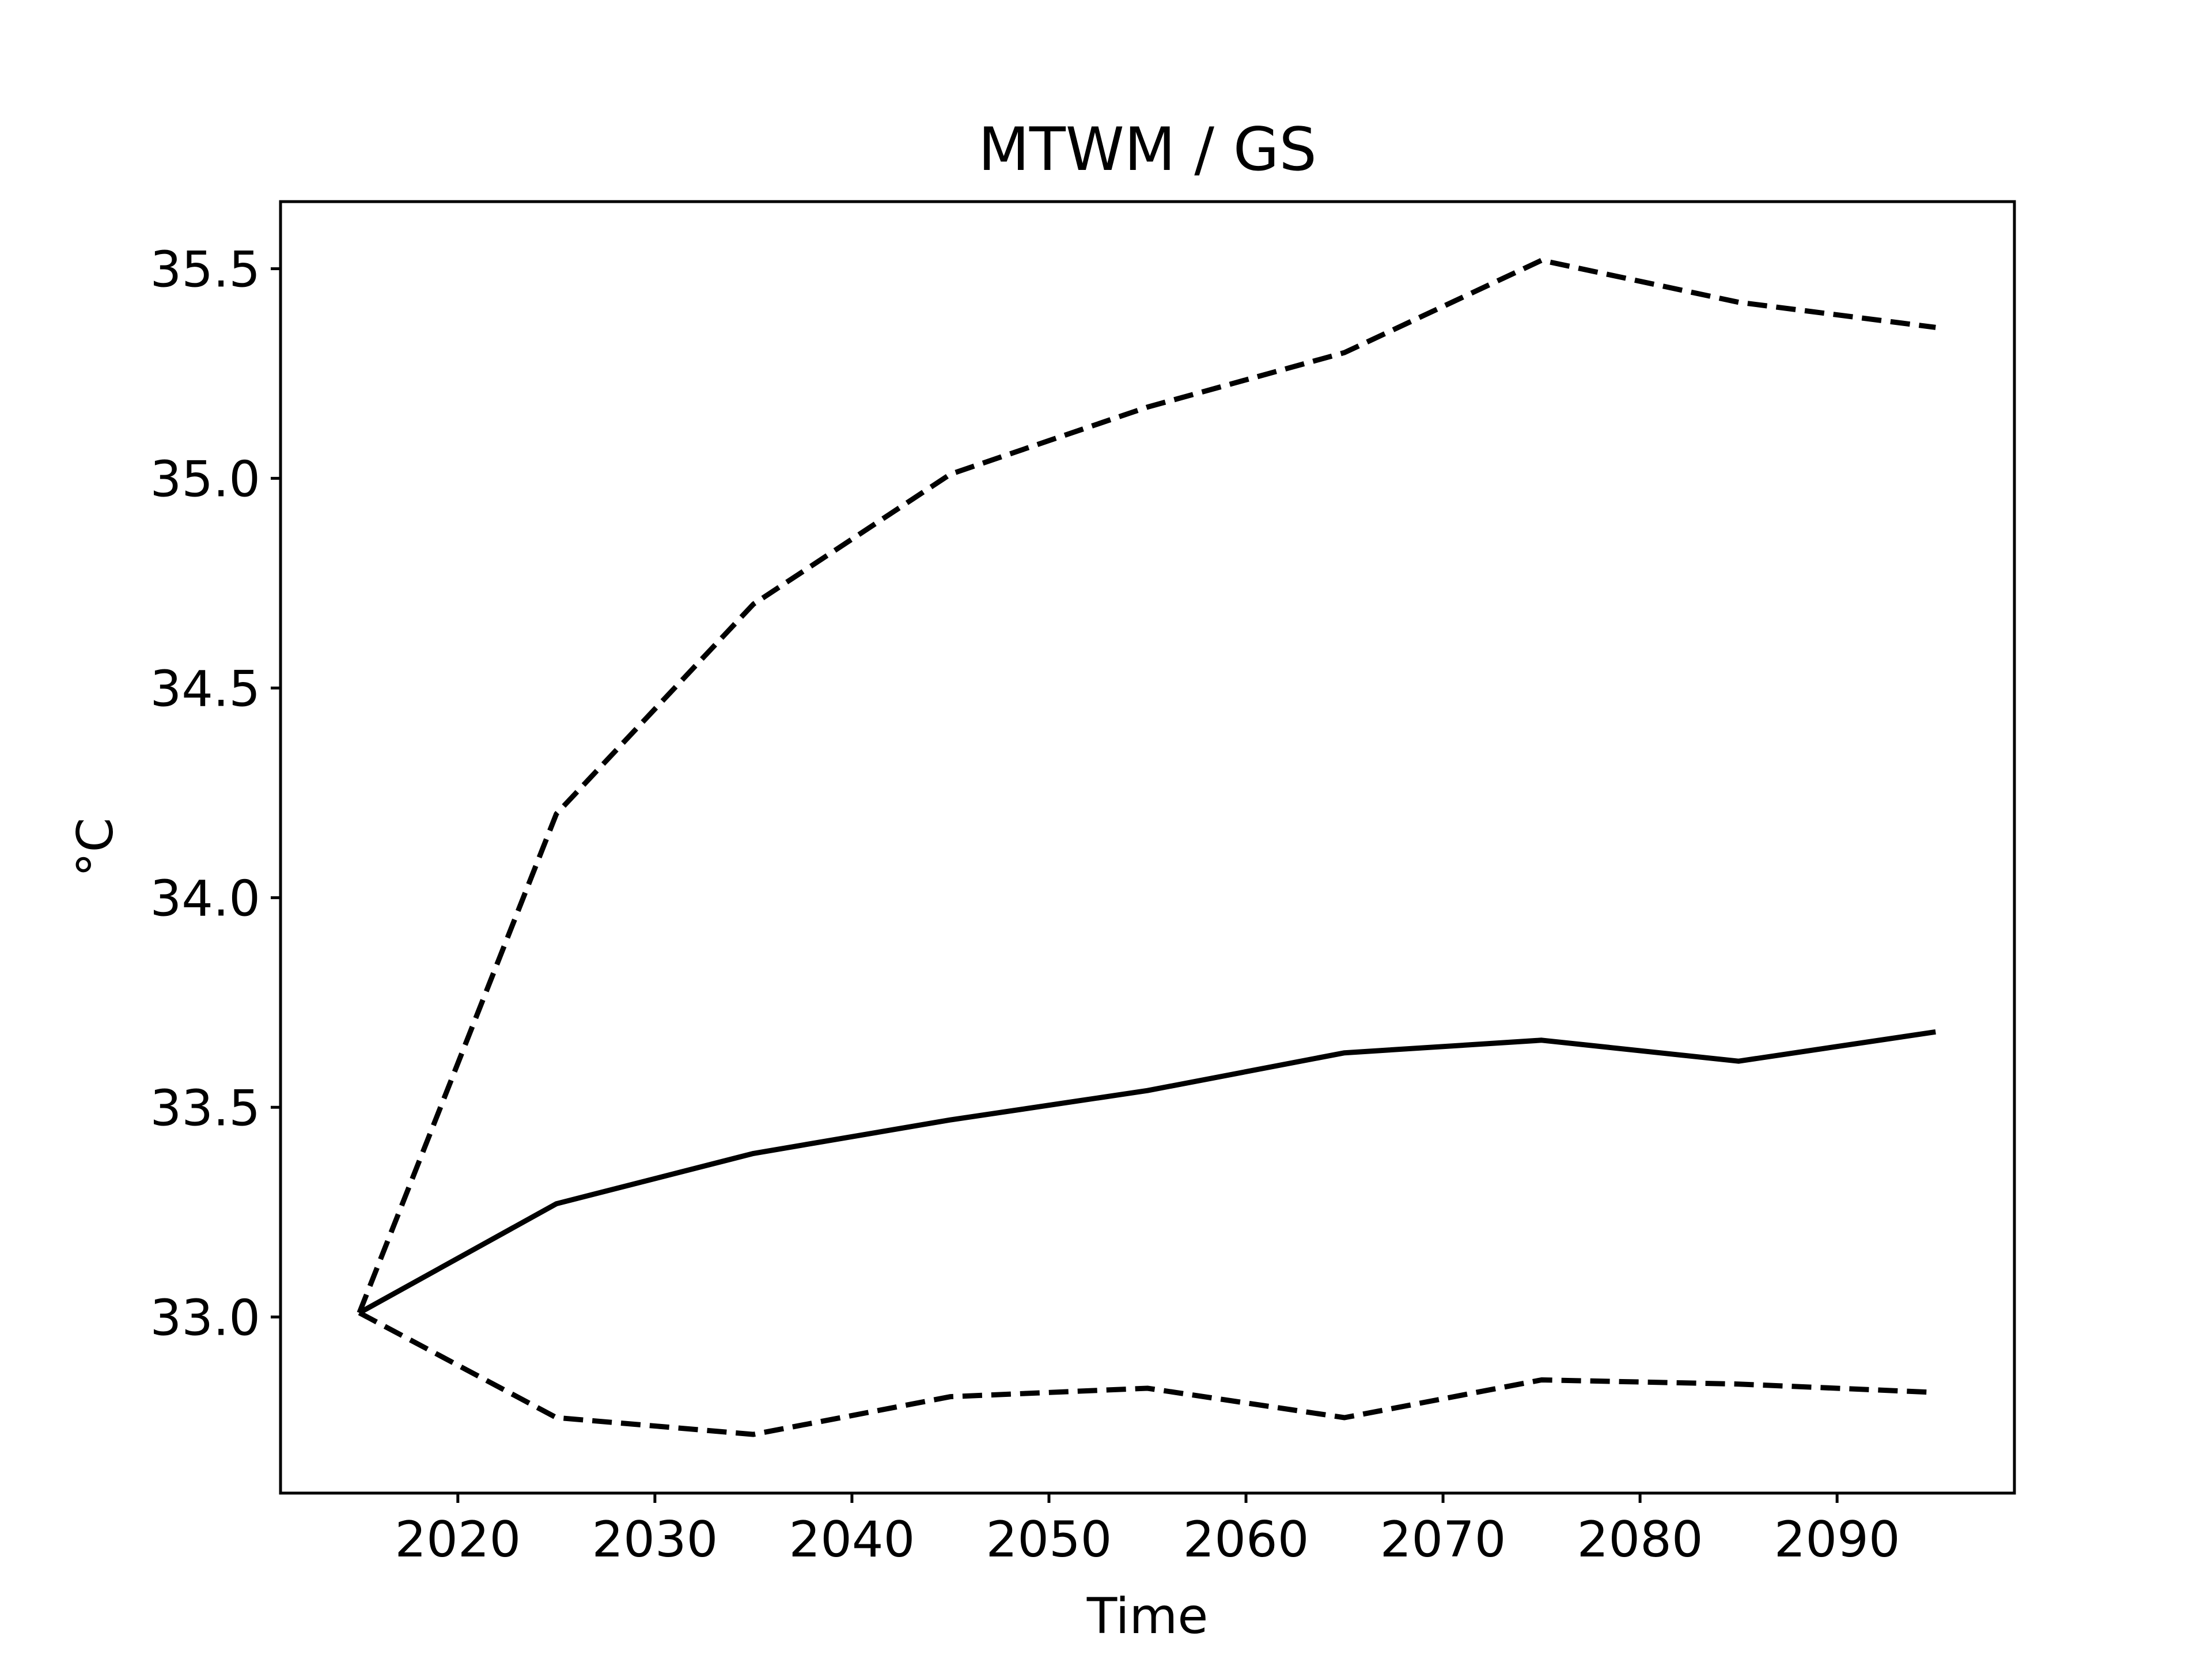 The width and height of the screenshot is (2212, 1659). I want to click on x-axis-ticks: 2020 2030 2040 2050 2060 2070 2080 2090, so click(1147, 1531).